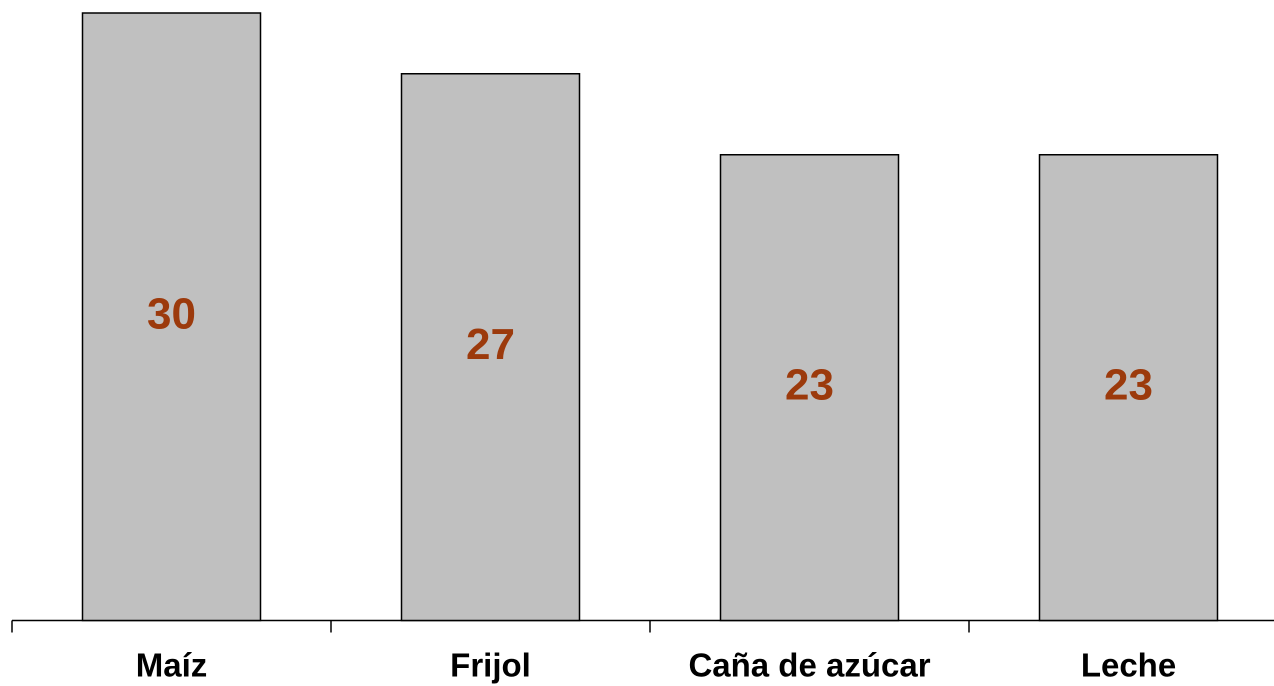 The image size is (1274, 686). Describe the element at coordinates (809, 665) in the screenshot. I see `x-tick-label: Caña de azúcar` at that location.